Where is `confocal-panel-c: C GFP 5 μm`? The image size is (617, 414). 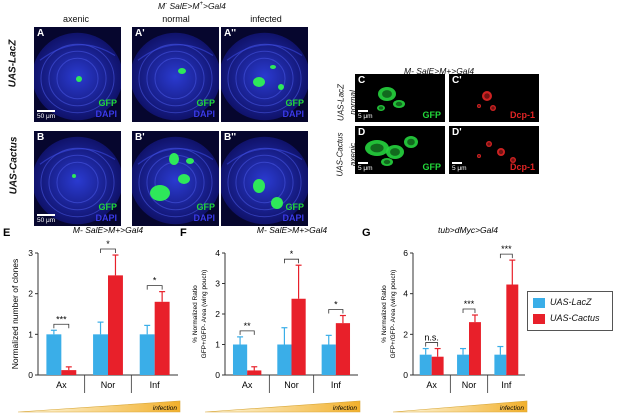 confocal-panel-c: C GFP 5 μm is located at coordinates (400, 98).